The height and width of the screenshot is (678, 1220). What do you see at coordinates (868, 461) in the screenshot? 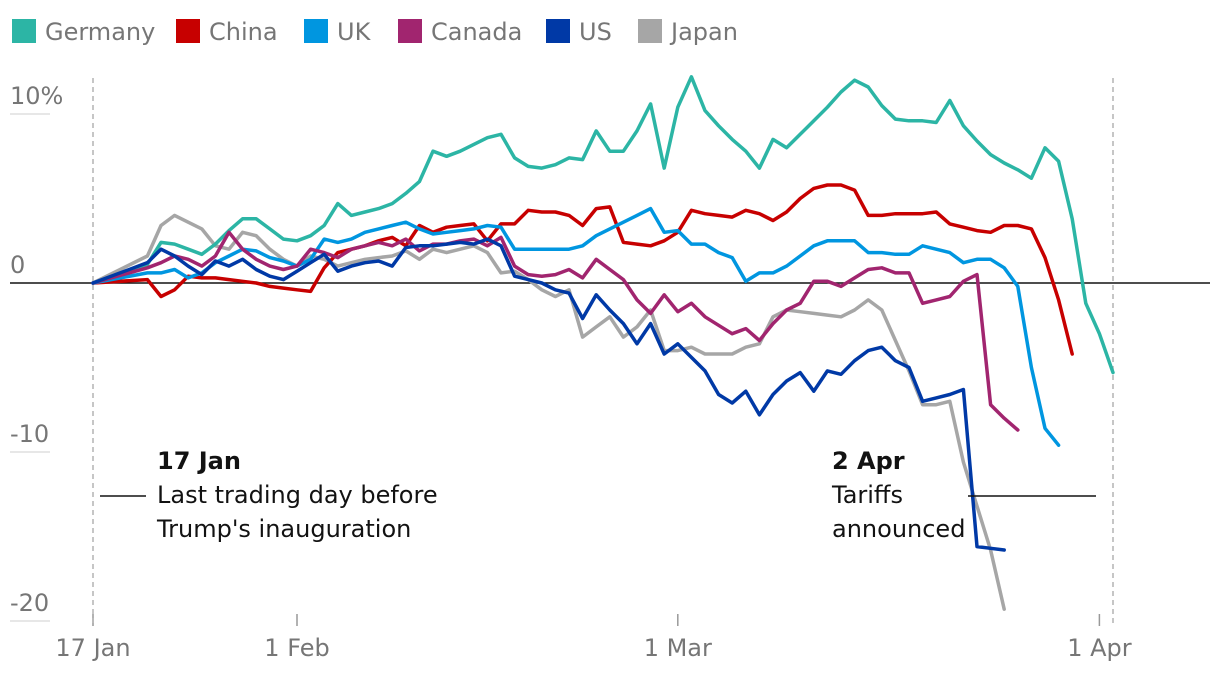
I see `annotation-tariffs-date: 2 Apr` at bounding box center [868, 461].